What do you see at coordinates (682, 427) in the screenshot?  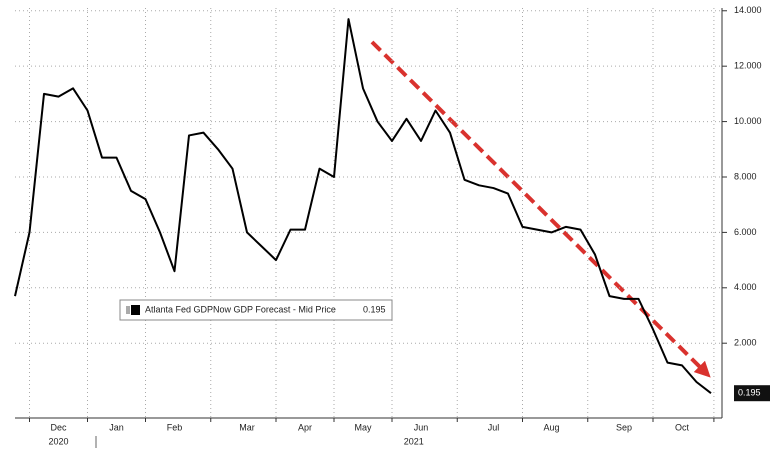 I see `x-tick-label: Oct` at bounding box center [682, 427].